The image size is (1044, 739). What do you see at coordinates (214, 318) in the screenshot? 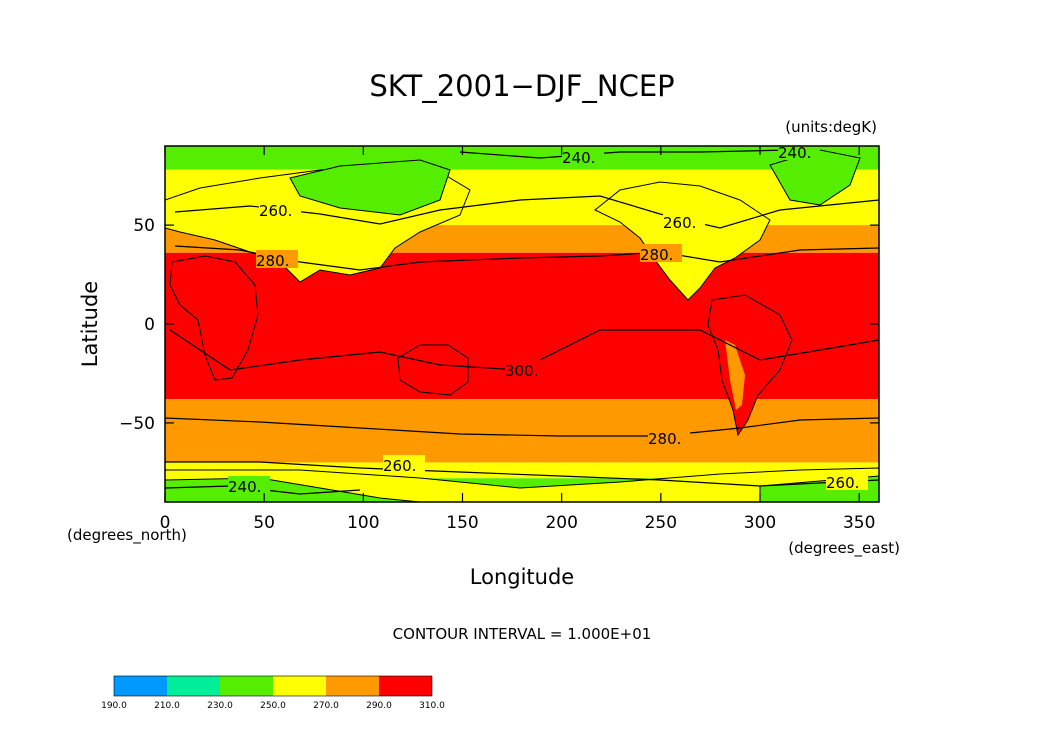
I see `land-africa` at bounding box center [214, 318].